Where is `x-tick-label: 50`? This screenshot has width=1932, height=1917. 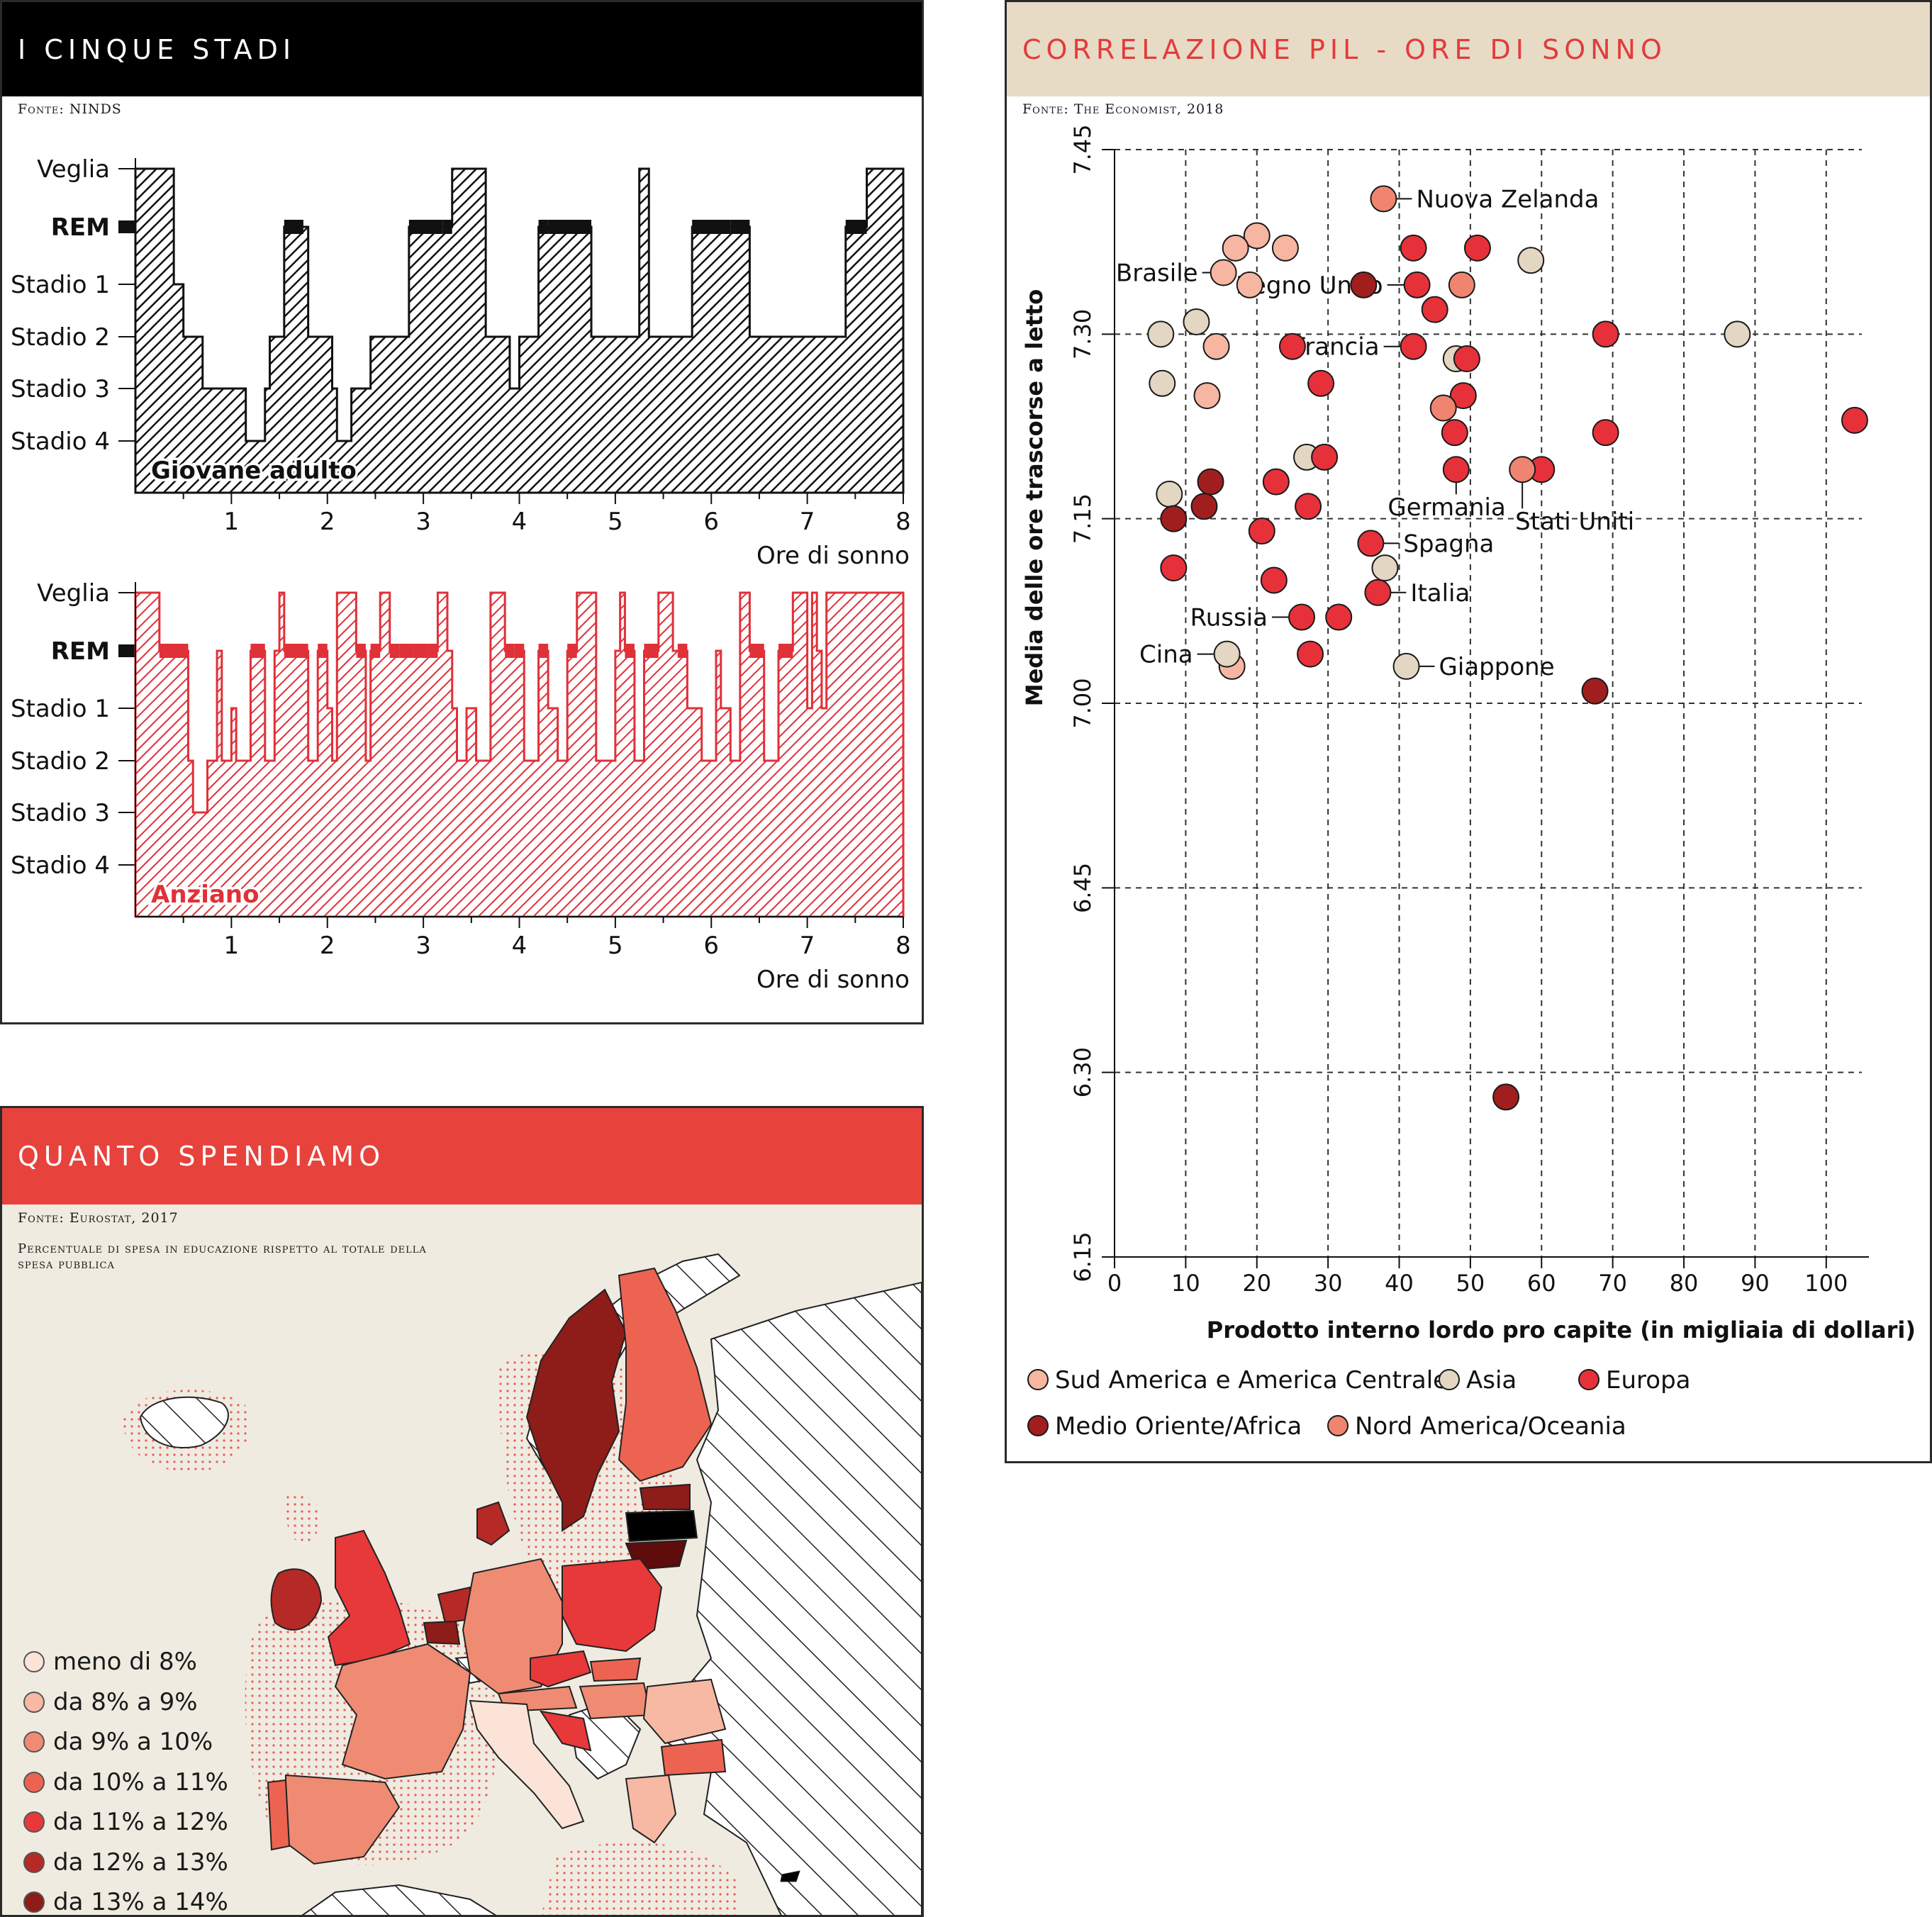
x-tick-label: 50 is located at coordinates (1470, 1284).